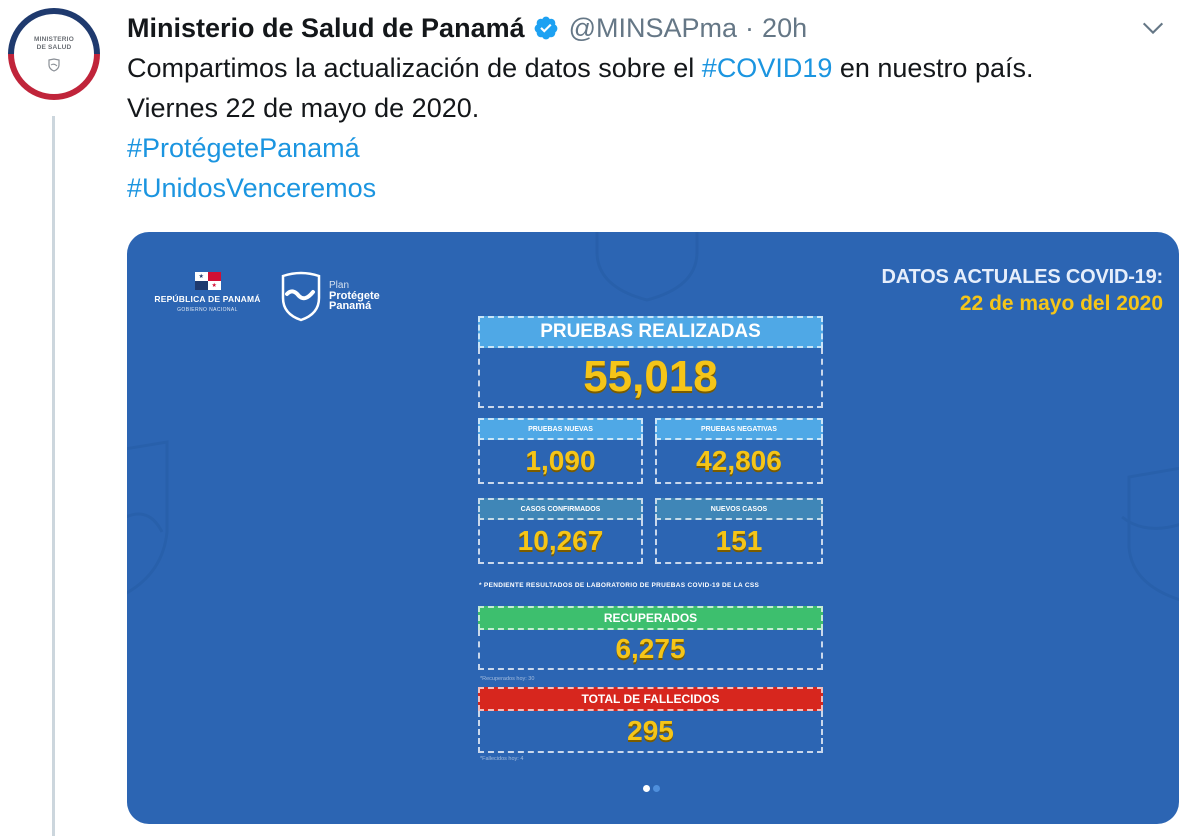 The width and height of the screenshot is (1200, 836). I want to click on pruebas-nuevas-label: PRUEBAS NUEVAS, so click(560, 429).